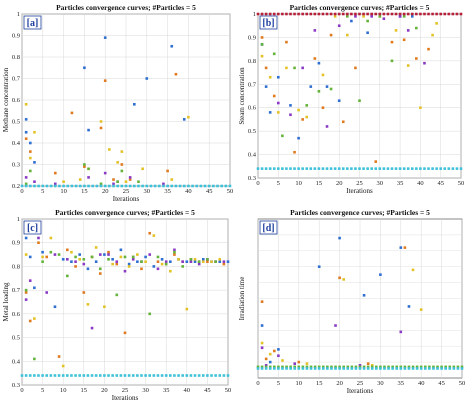  What do you see at coordinates (461, 183) in the screenshot?
I see `x-tick-label: 50` at bounding box center [461, 183].